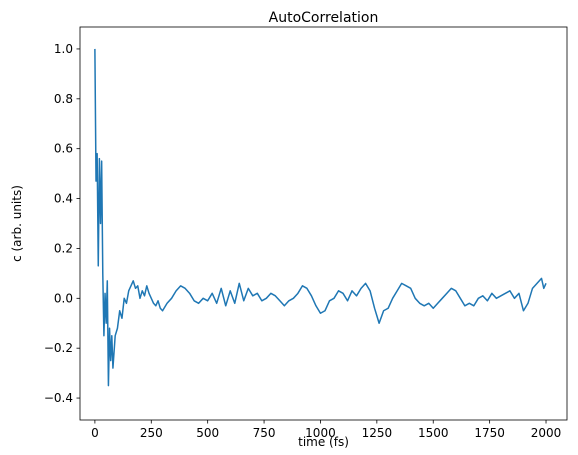  I want to click on x-tick-label: 1500, so click(433, 433).